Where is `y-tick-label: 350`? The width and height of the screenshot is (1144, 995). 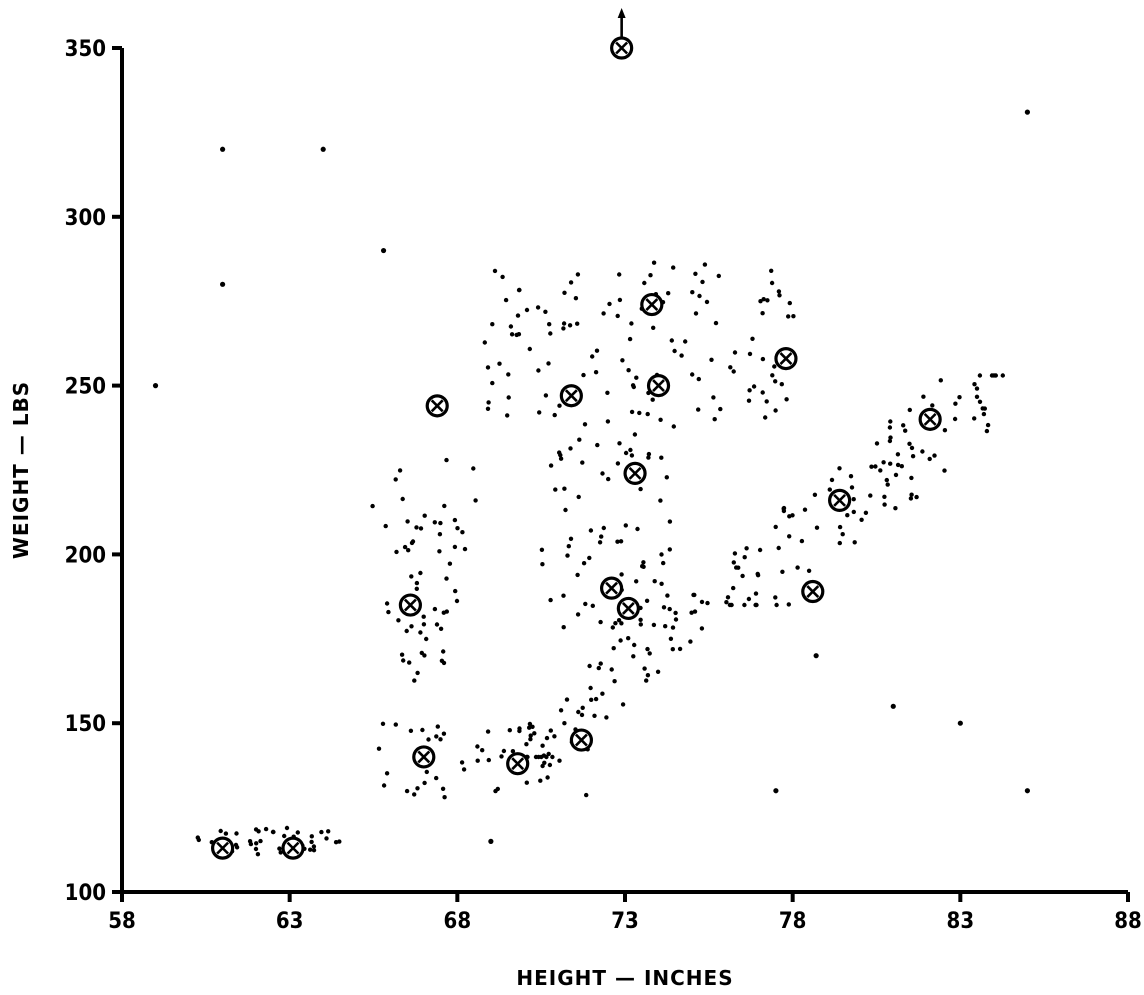 y-tick-label: 350 is located at coordinates (85, 49).